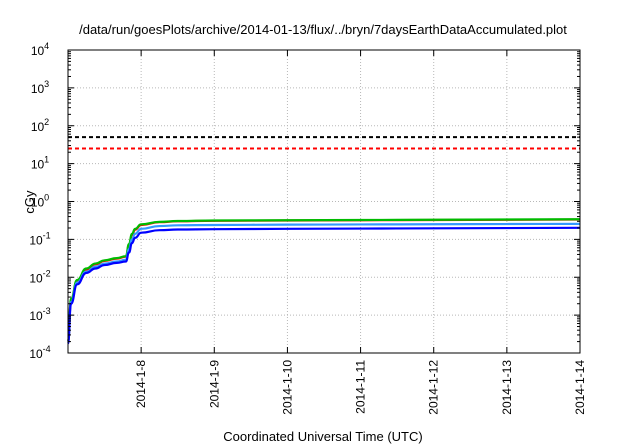 The height and width of the screenshot is (448, 640). I want to click on y-tick-label: 10⁰, so click(40, 201).